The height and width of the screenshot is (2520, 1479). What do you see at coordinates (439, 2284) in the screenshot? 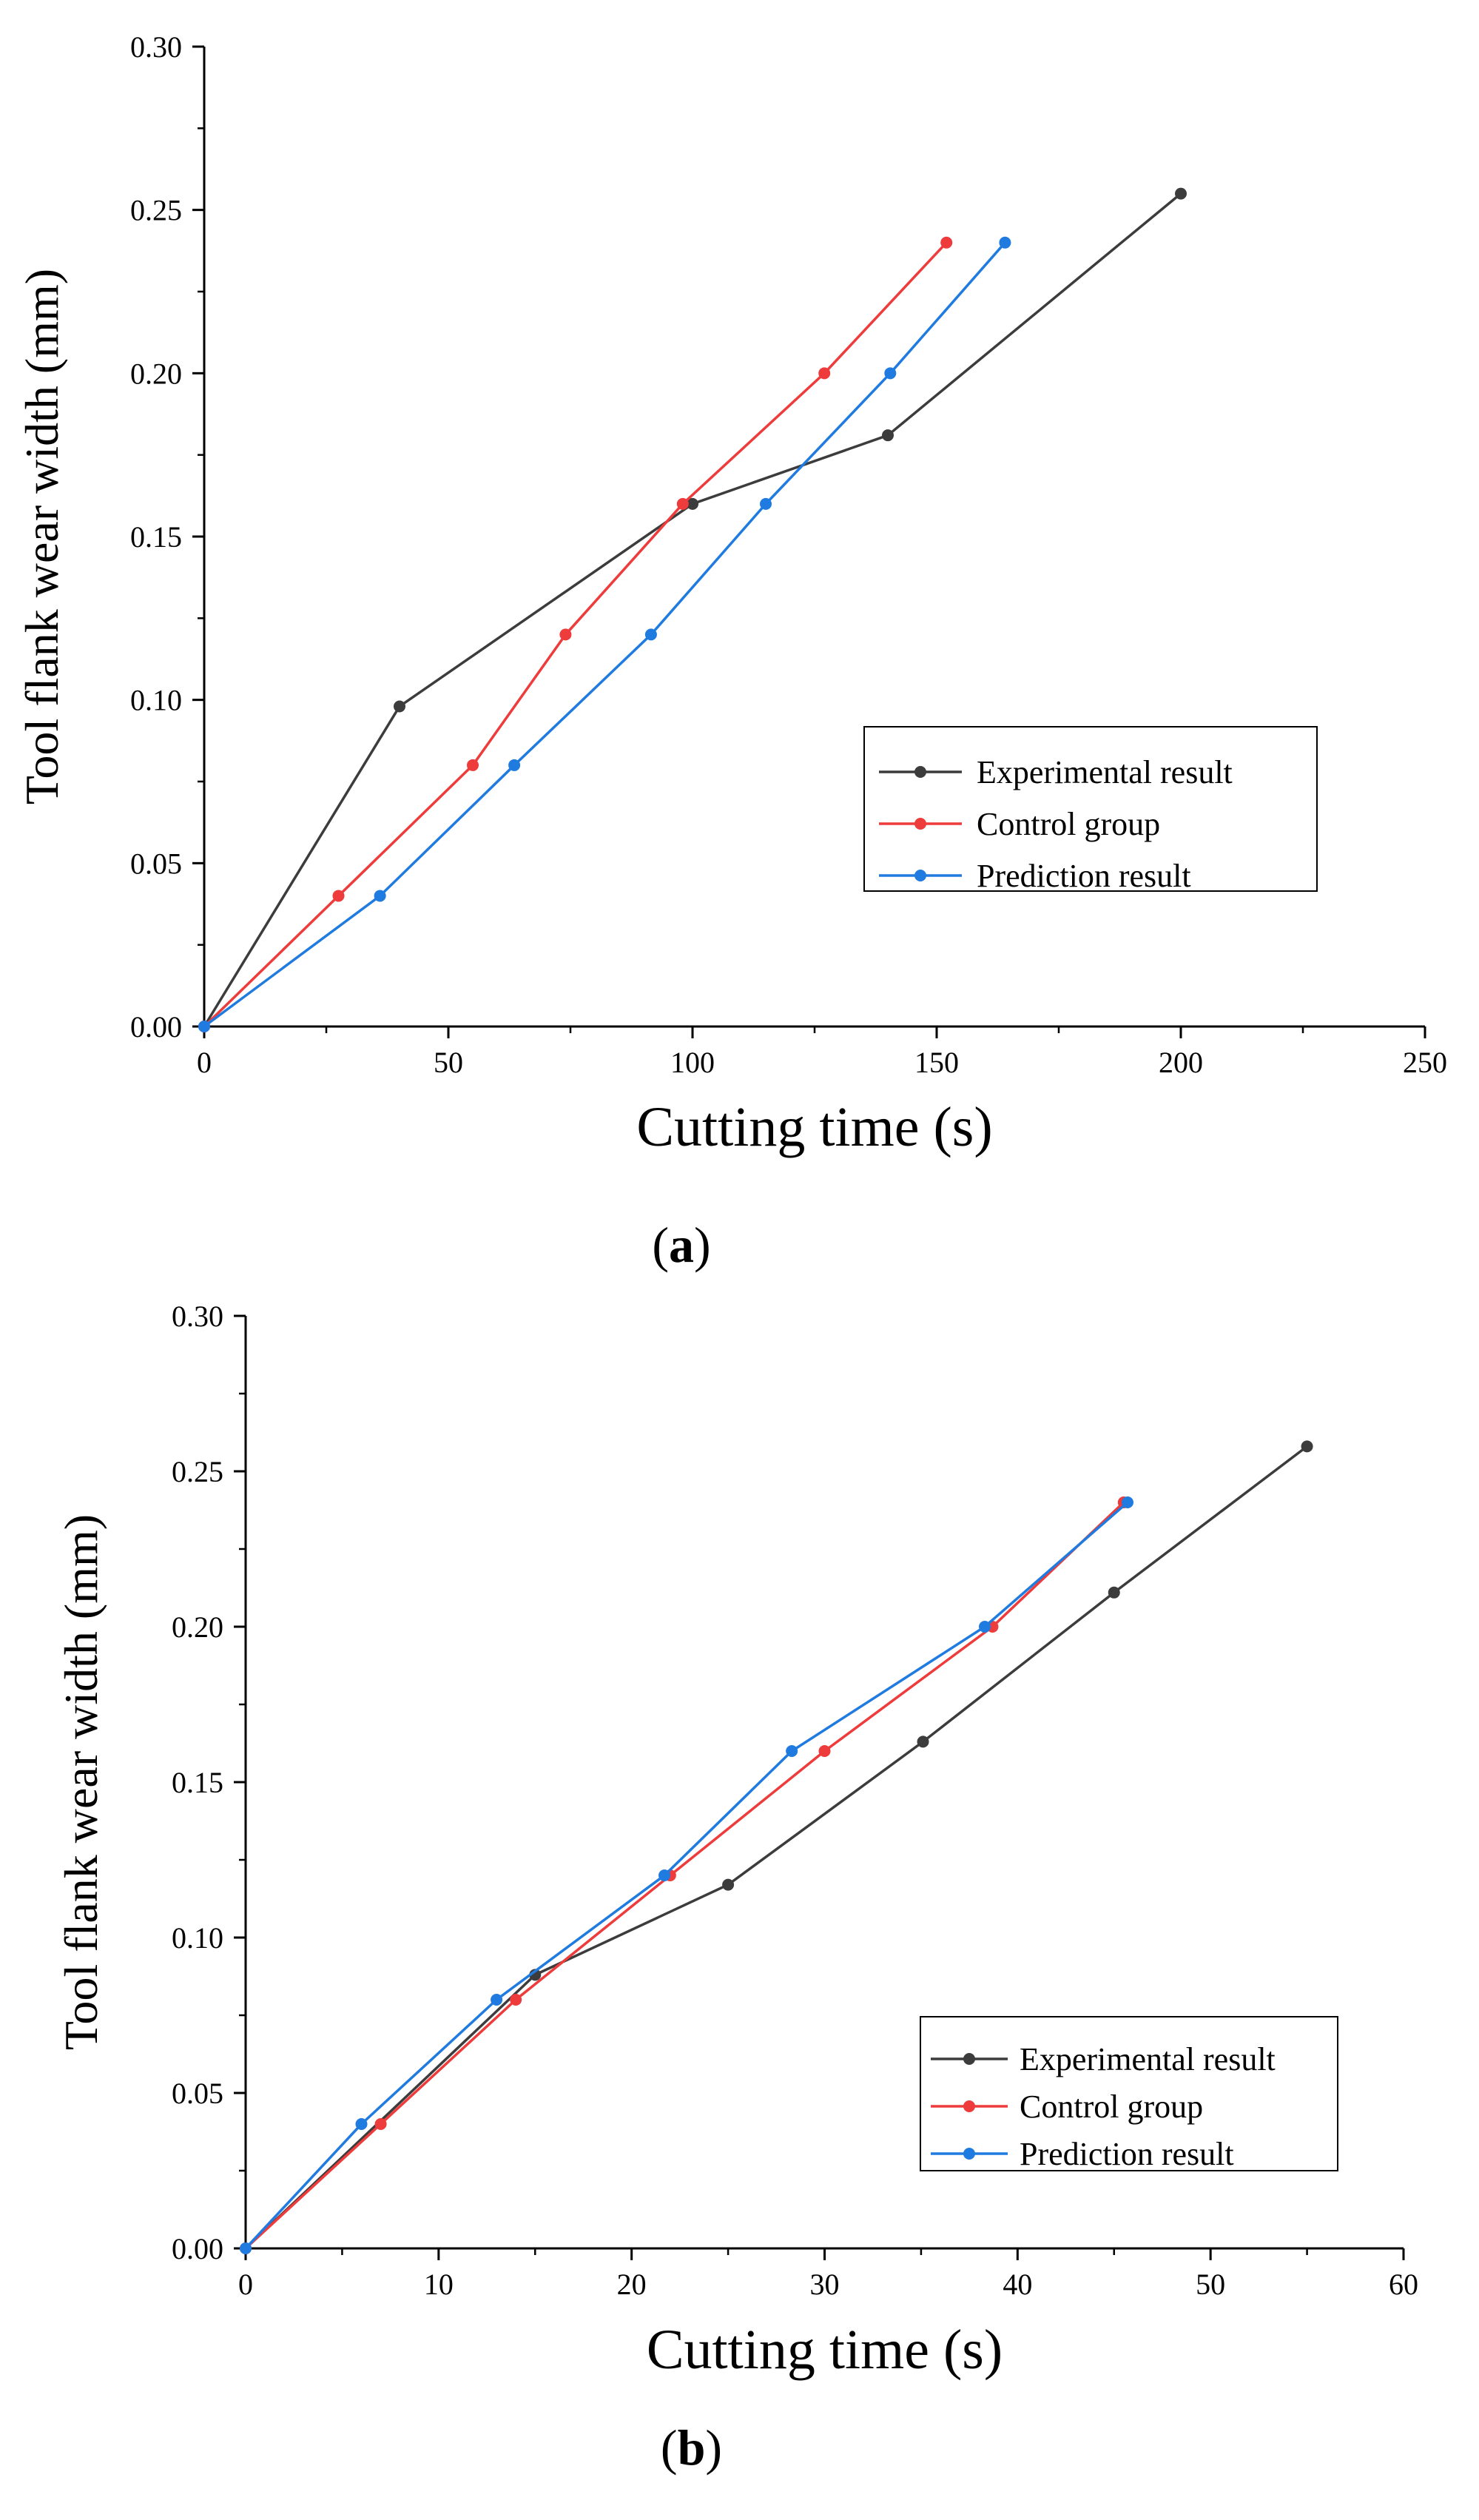
I see `x-tick-label: 10` at bounding box center [439, 2284].